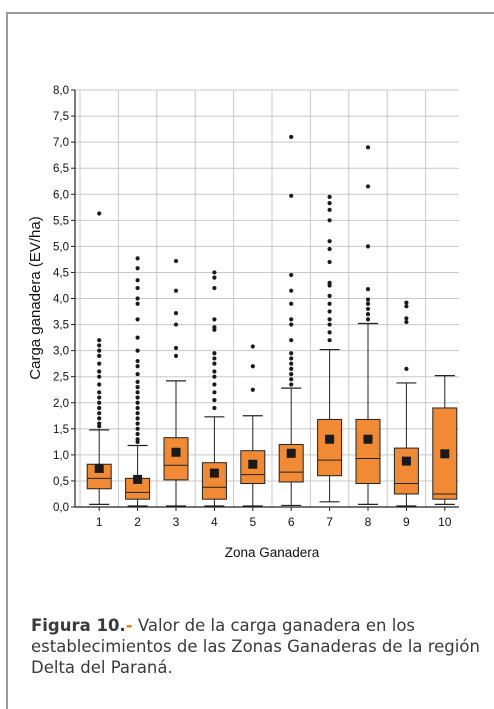 The image size is (494, 709). Describe the element at coordinates (61, 456) in the screenshot. I see `y-tick-label: 1,0` at that location.